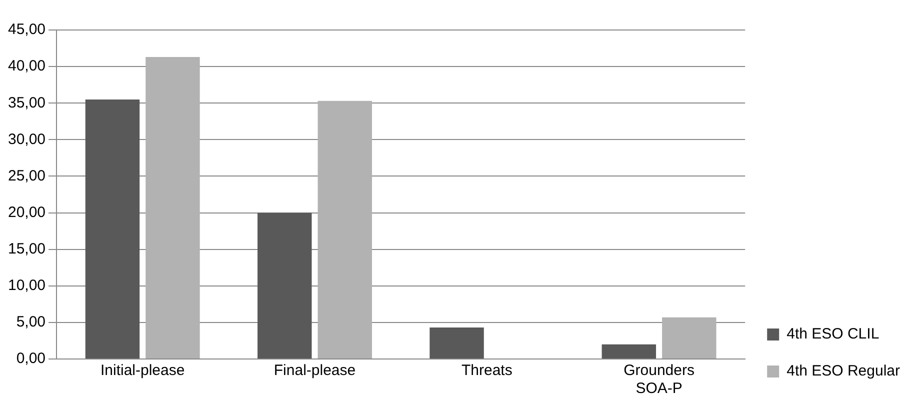 The image size is (920, 406). I want to click on y-tick-label: 35,00, so click(27, 103).